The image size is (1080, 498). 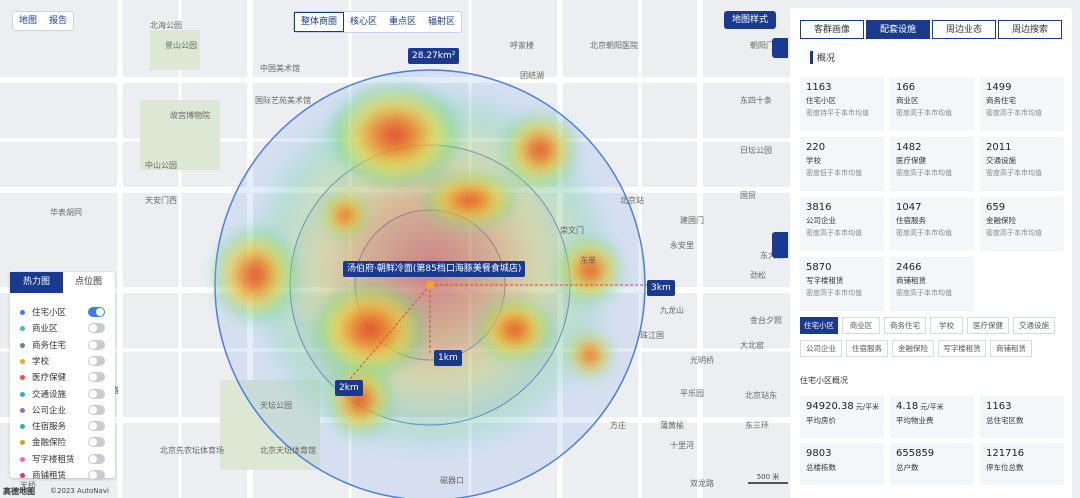 What do you see at coordinates (842, 406) in the screenshot?
I see `stat-row: 94920.38 元/平米` at bounding box center [842, 406].